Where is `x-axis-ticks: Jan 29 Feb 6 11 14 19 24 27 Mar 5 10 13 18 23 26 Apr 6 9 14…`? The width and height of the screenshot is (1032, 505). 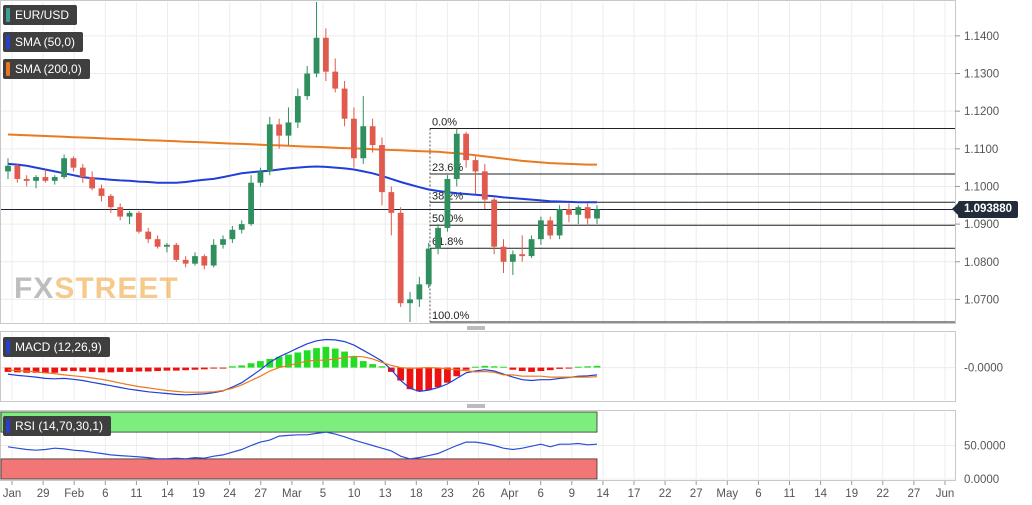 x-axis-ticks: Jan 29 Feb 6 11 14 19 24 27 Mar 5 10 13 18 23 26 Apr 6 9 14… is located at coordinates (478, 490).